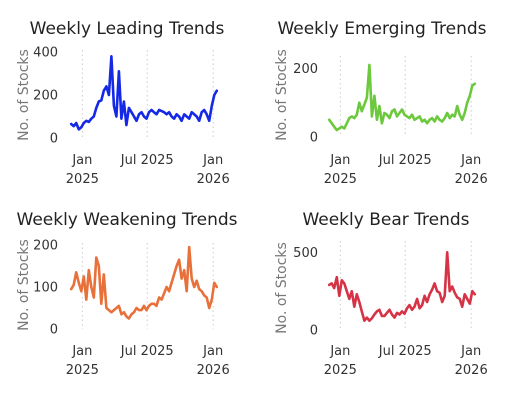 Image resolution: width=505 pixels, height=407 pixels. What do you see at coordinates (305, 253) in the screenshot?
I see `y-tick-label: 500` at bounding box center [305, 253].